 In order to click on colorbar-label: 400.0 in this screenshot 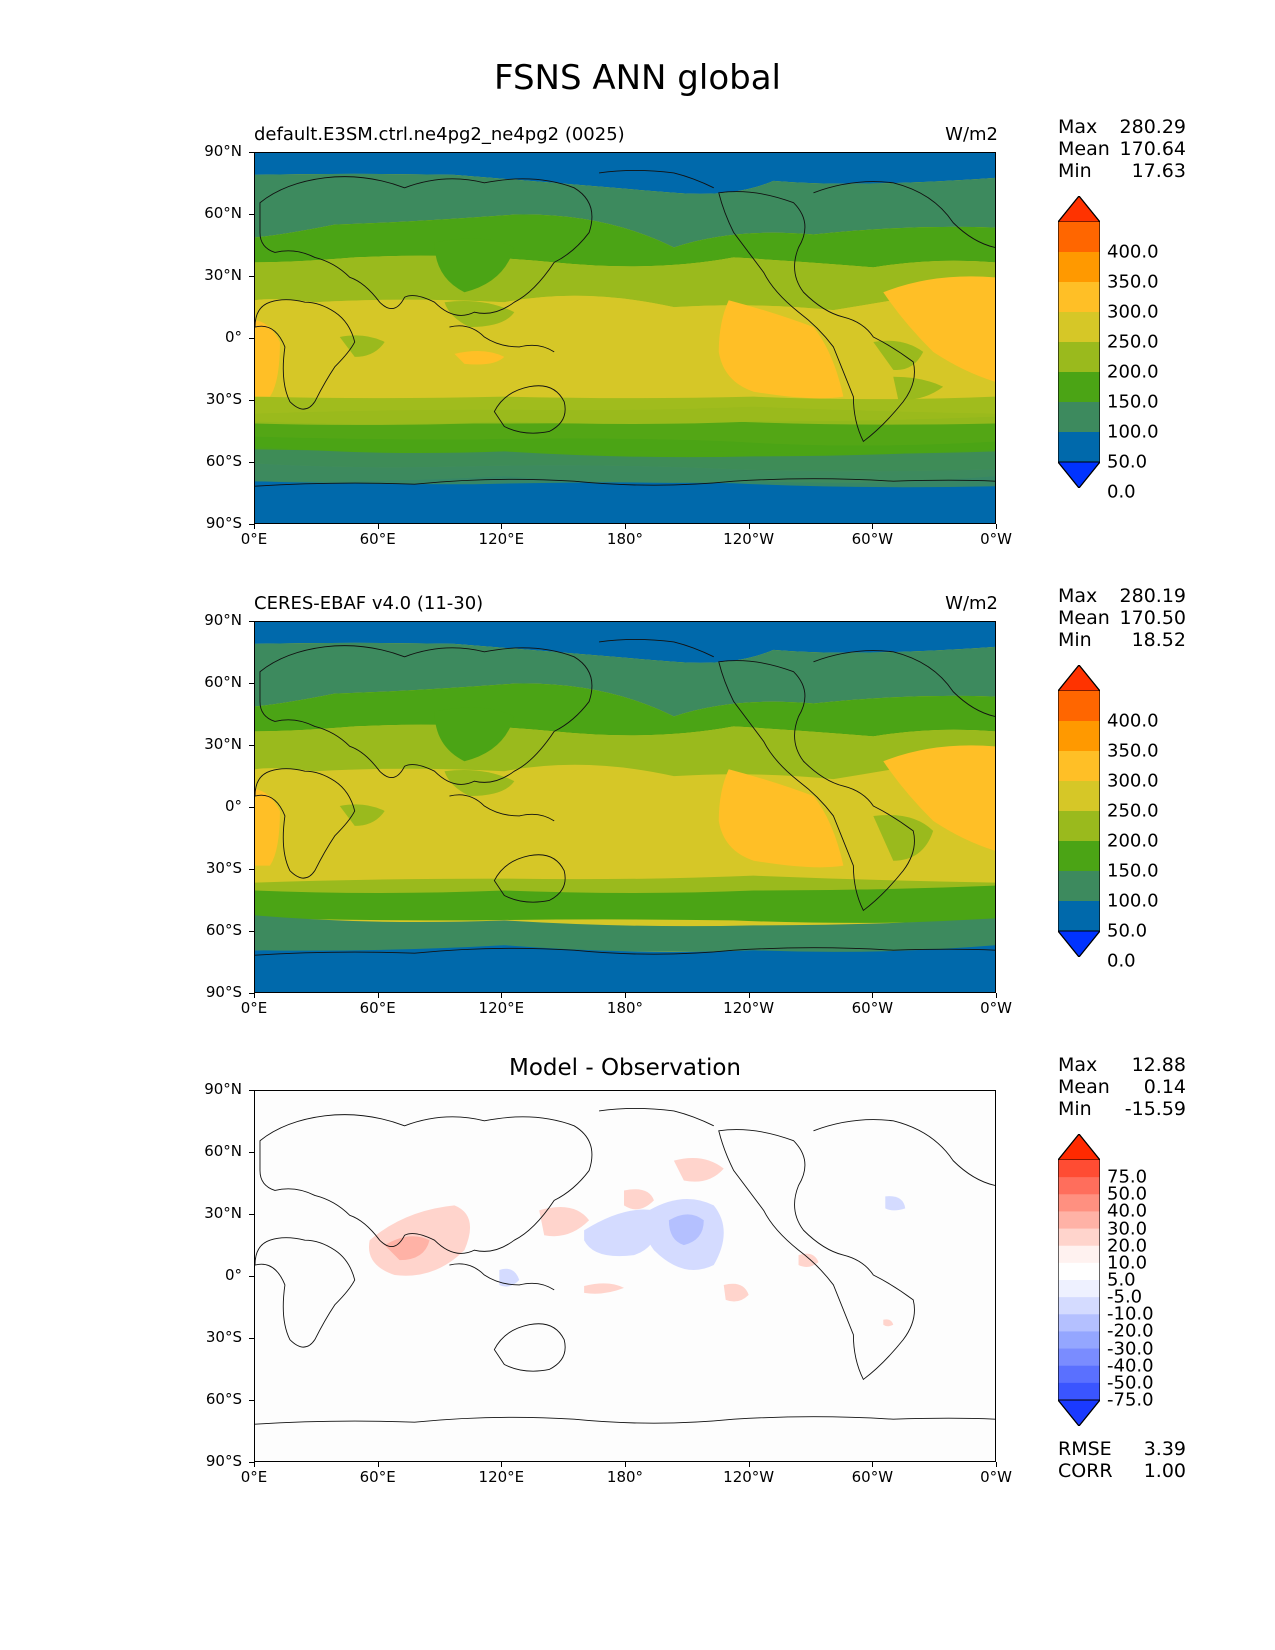, I will do `click(1133, 252)`.